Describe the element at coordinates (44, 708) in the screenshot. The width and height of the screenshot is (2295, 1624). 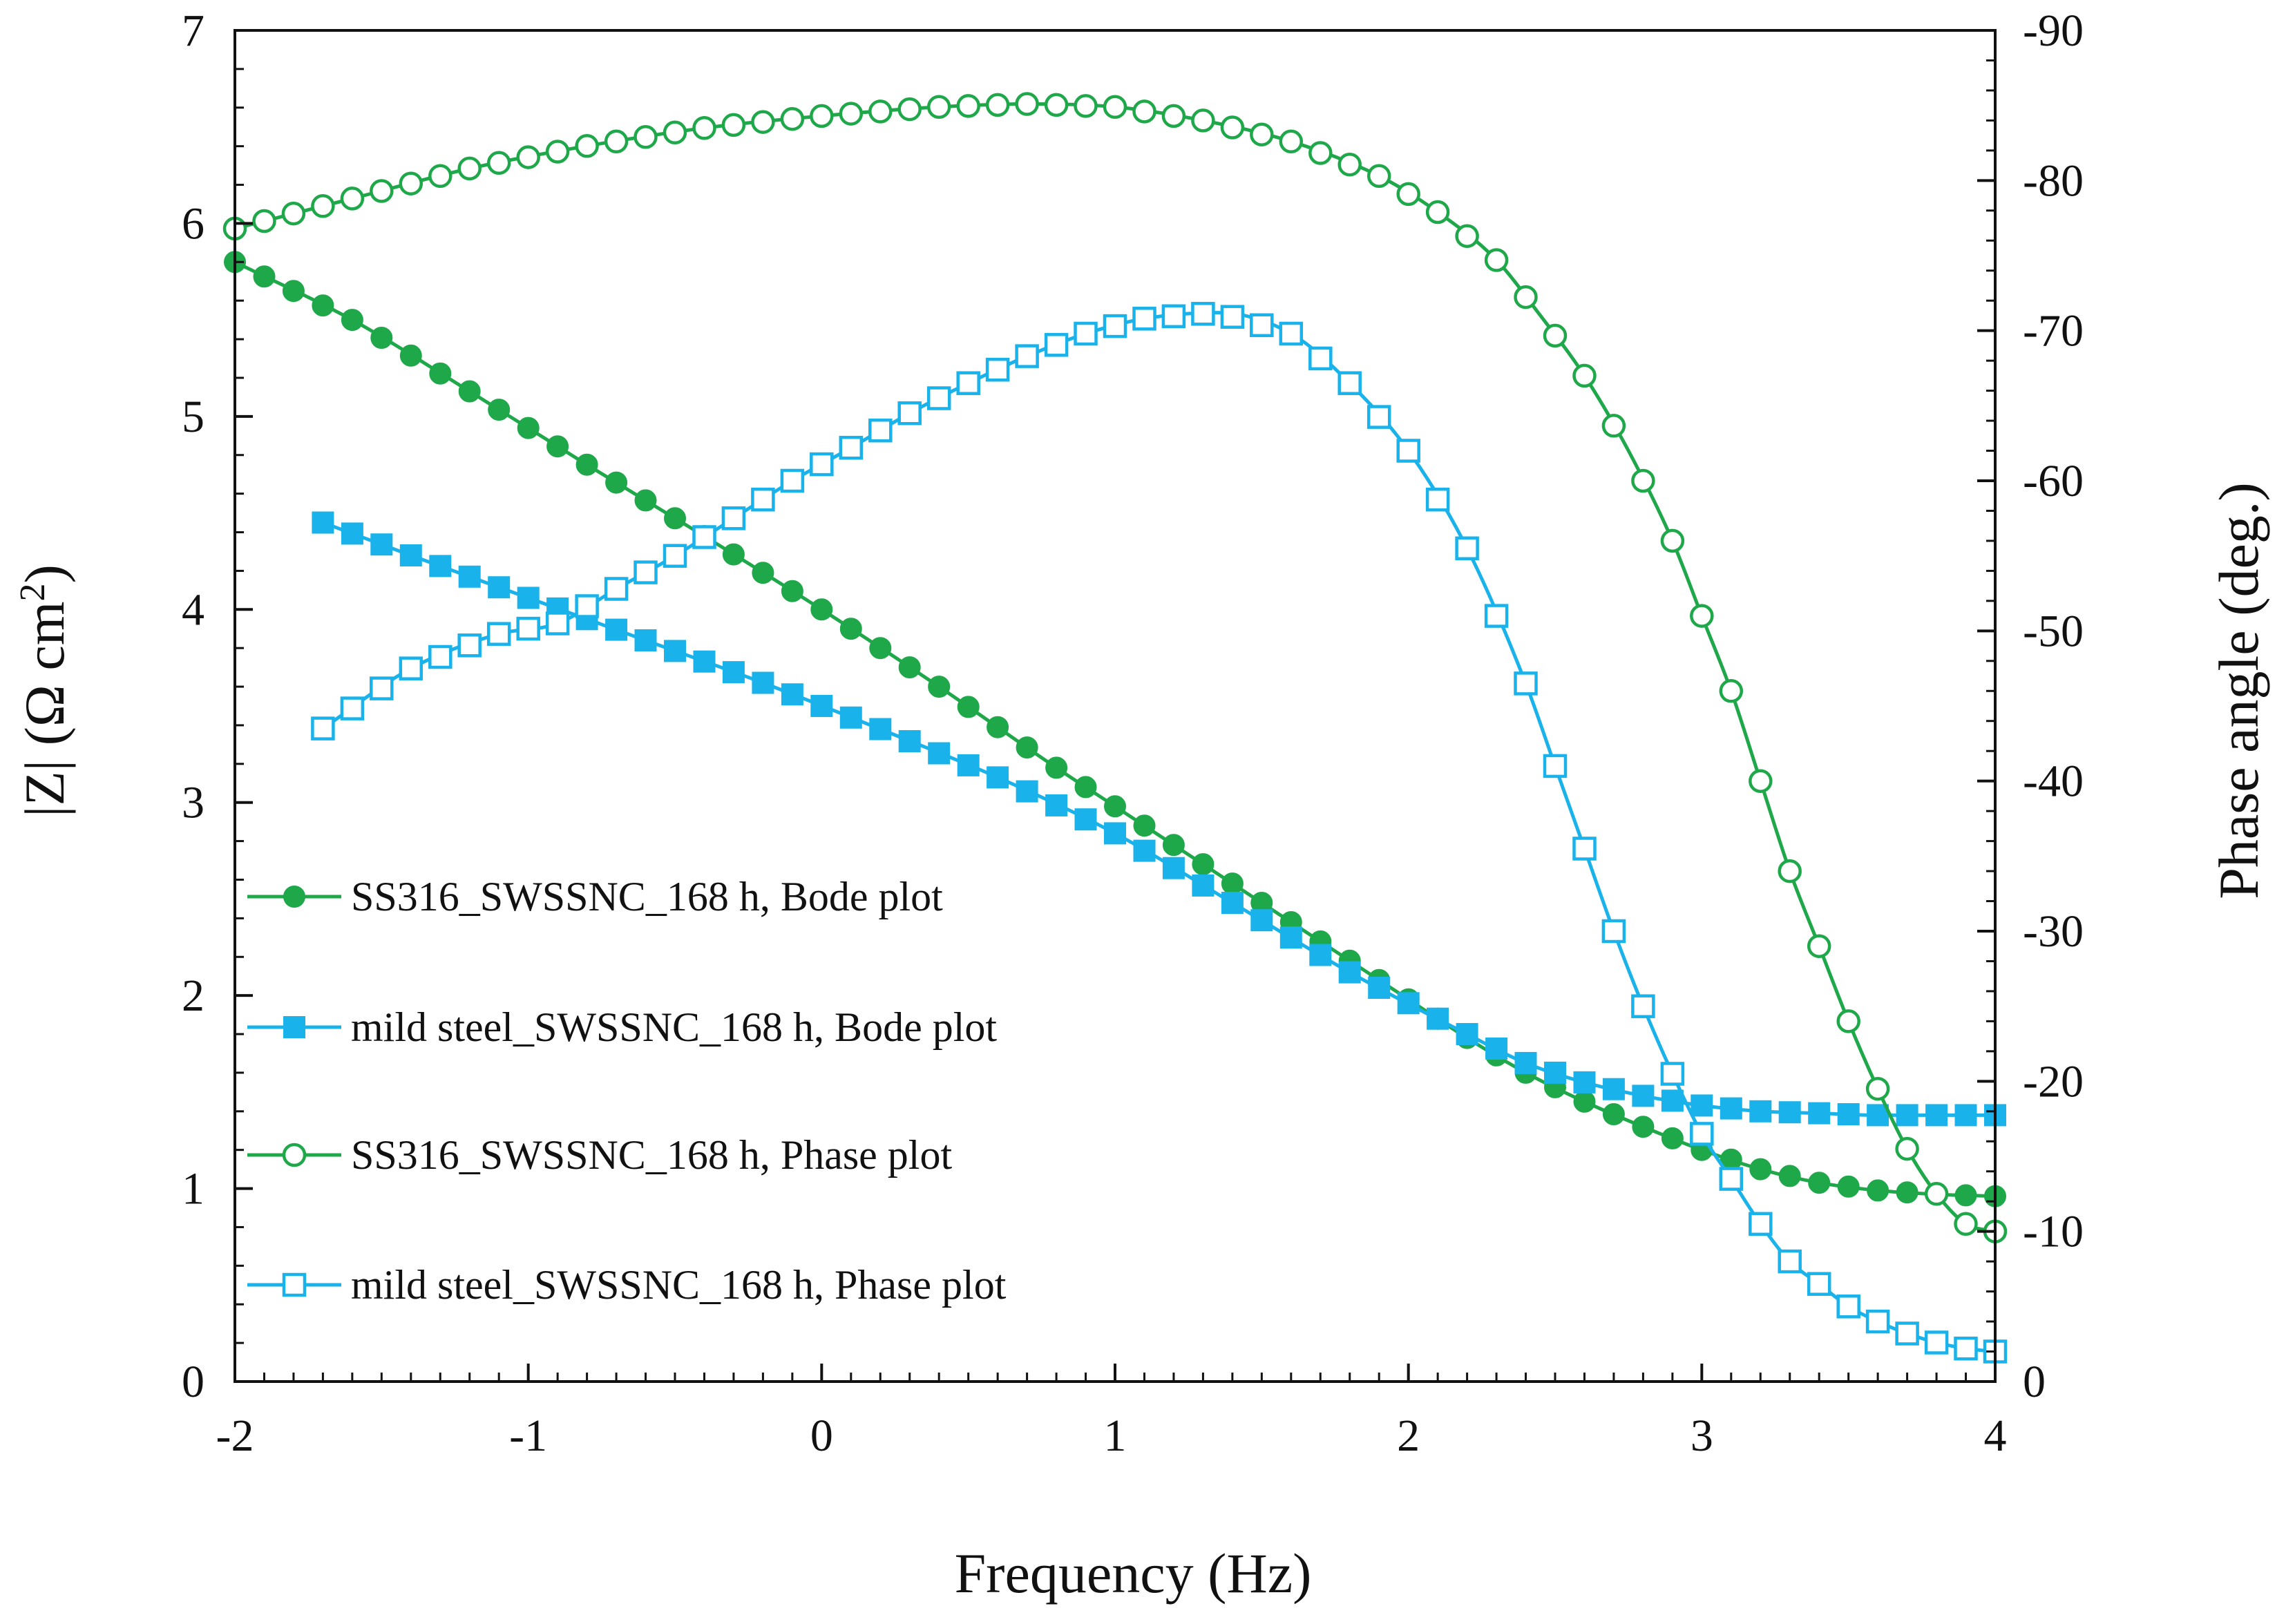
I see `y-left-axis-title-main: |Z| (Ω cm` at that location.